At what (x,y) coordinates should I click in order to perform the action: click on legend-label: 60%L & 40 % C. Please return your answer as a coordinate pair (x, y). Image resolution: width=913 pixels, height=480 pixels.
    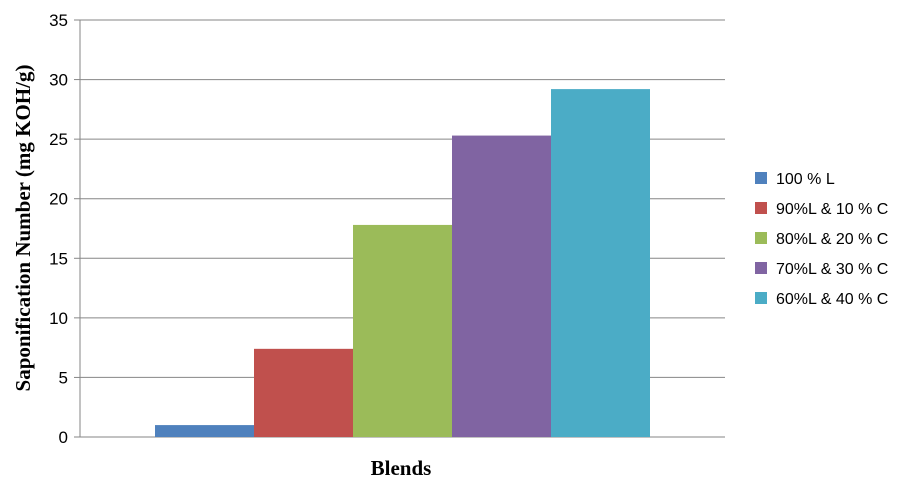
    Looking at the image, I should click on (832, 299).